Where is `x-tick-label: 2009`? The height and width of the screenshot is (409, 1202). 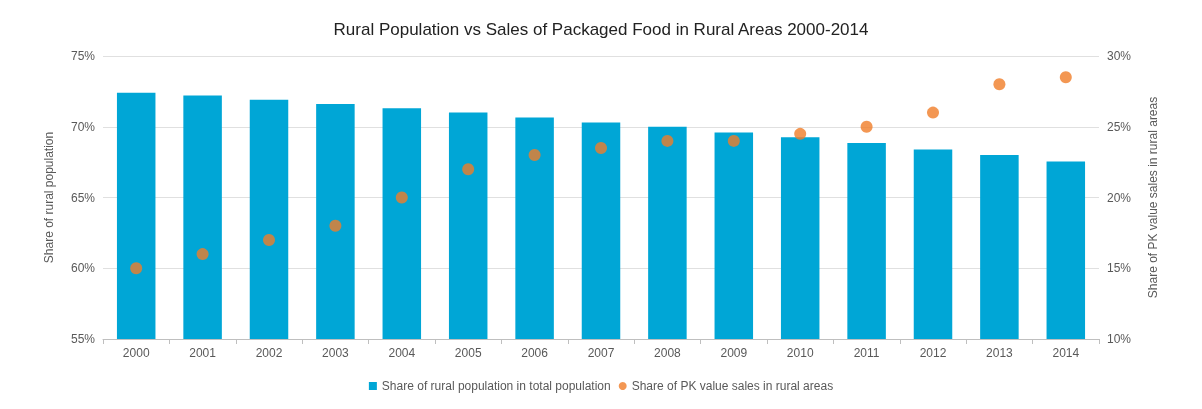 x-tick-label: 2009 is located at coordinates (734, 353).